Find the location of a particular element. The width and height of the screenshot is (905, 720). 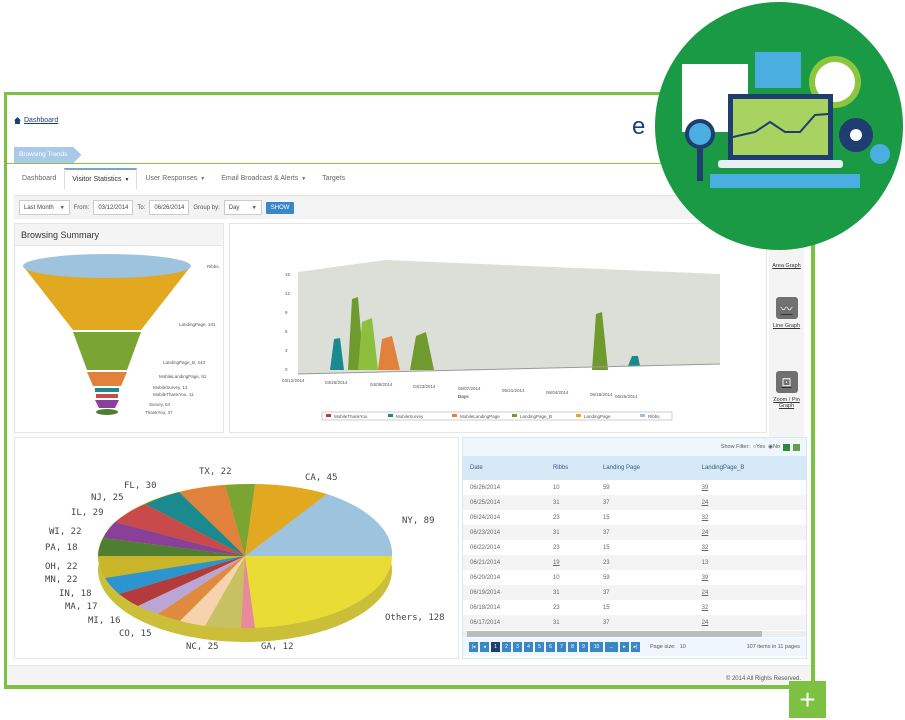

svg-text: NJ, 25 is located at coordinates (107, 498).